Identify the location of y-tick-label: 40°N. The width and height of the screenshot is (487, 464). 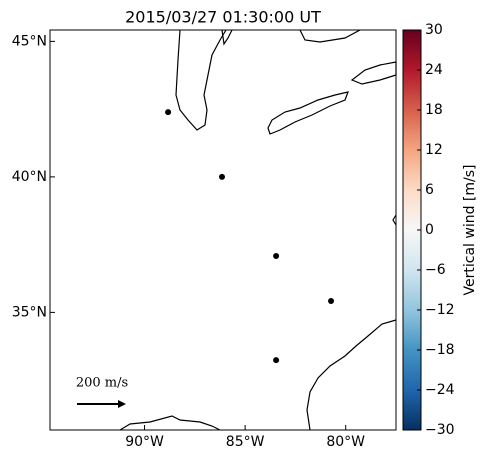
(29, 177).